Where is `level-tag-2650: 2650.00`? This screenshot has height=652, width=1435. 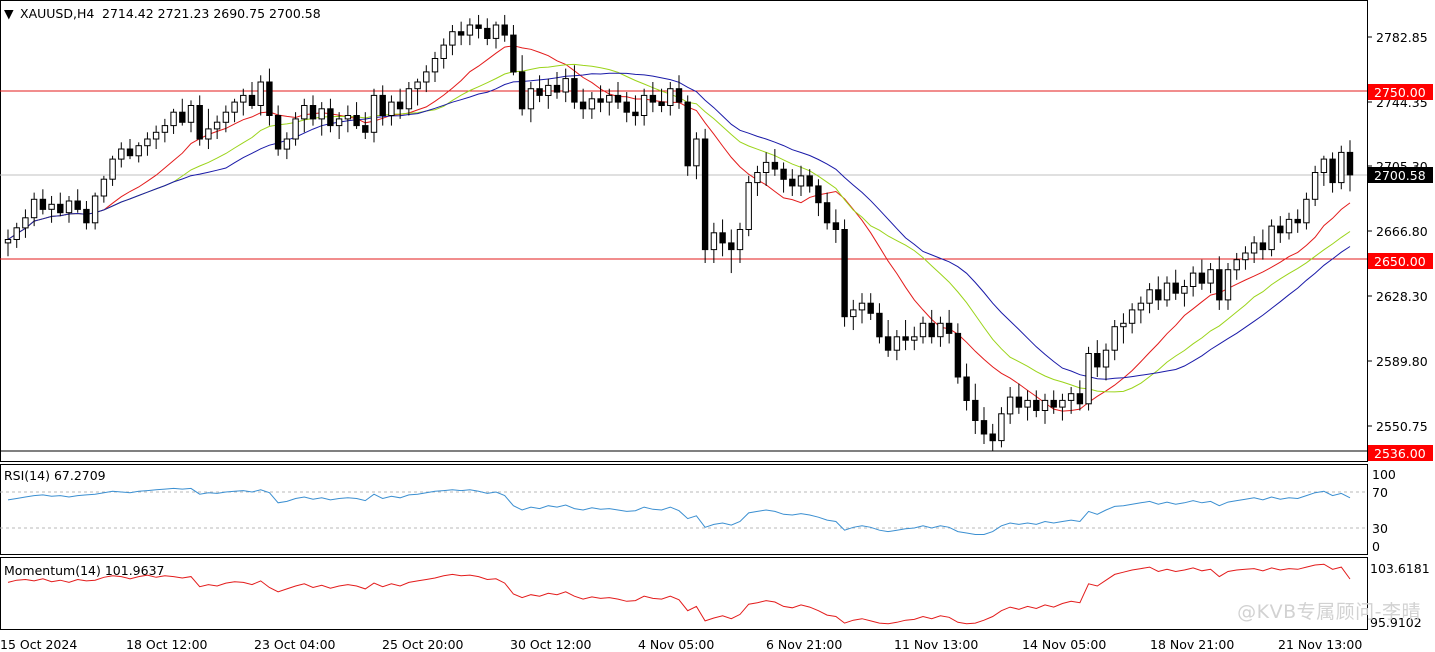
level-tag-2650: 2650.00 is located at coordinates (1400, 261).